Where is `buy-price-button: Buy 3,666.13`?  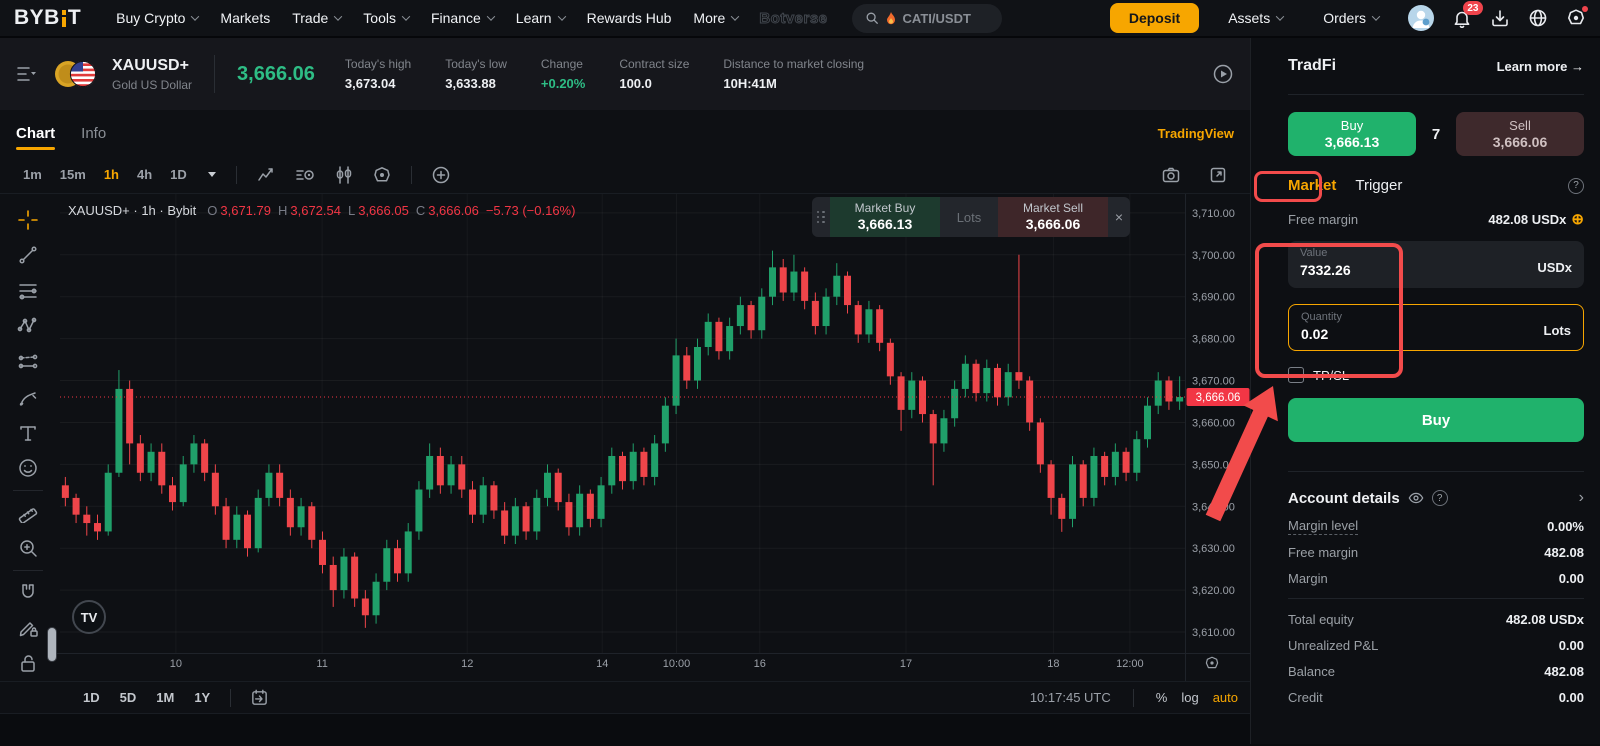
buy-price-button: Buy 3,666.13 is located at coordinates (1352, 134).